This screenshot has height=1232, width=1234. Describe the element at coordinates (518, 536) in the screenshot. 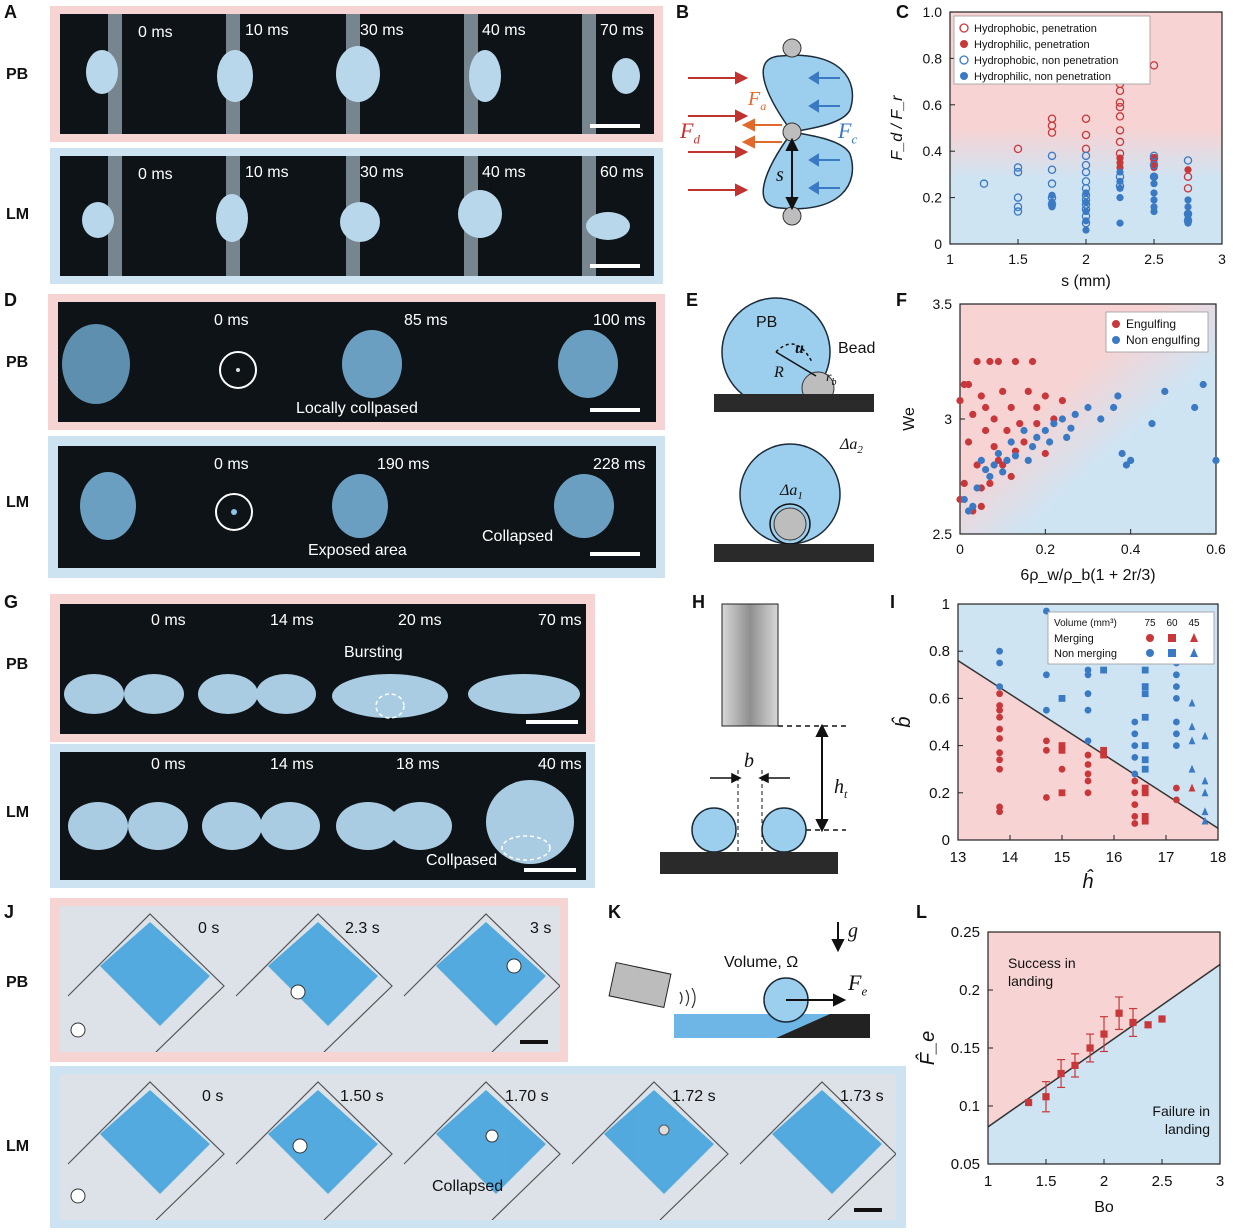

I see `panel-d-lm-annotation: Collapsed` at that location.